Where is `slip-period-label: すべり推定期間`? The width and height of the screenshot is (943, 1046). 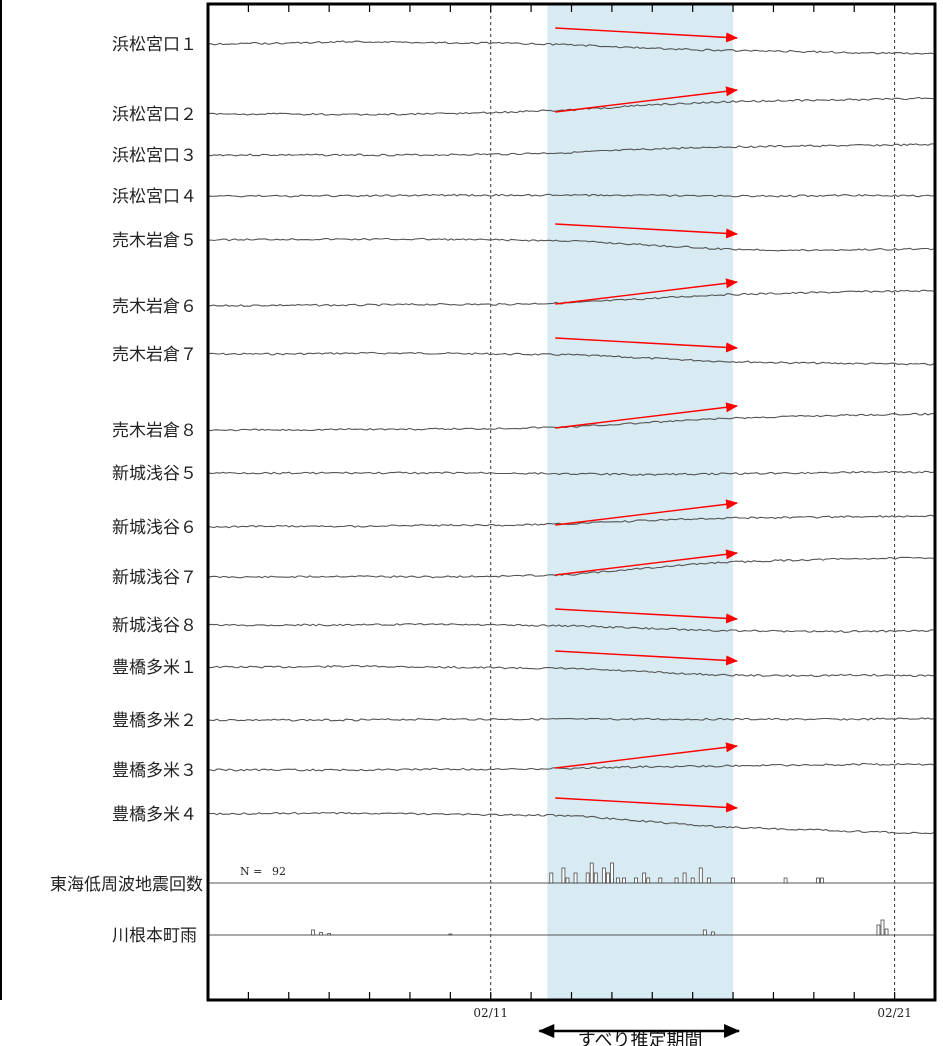
slip-period-label: すべり推定期間 is located at coordinates (640, 1038).